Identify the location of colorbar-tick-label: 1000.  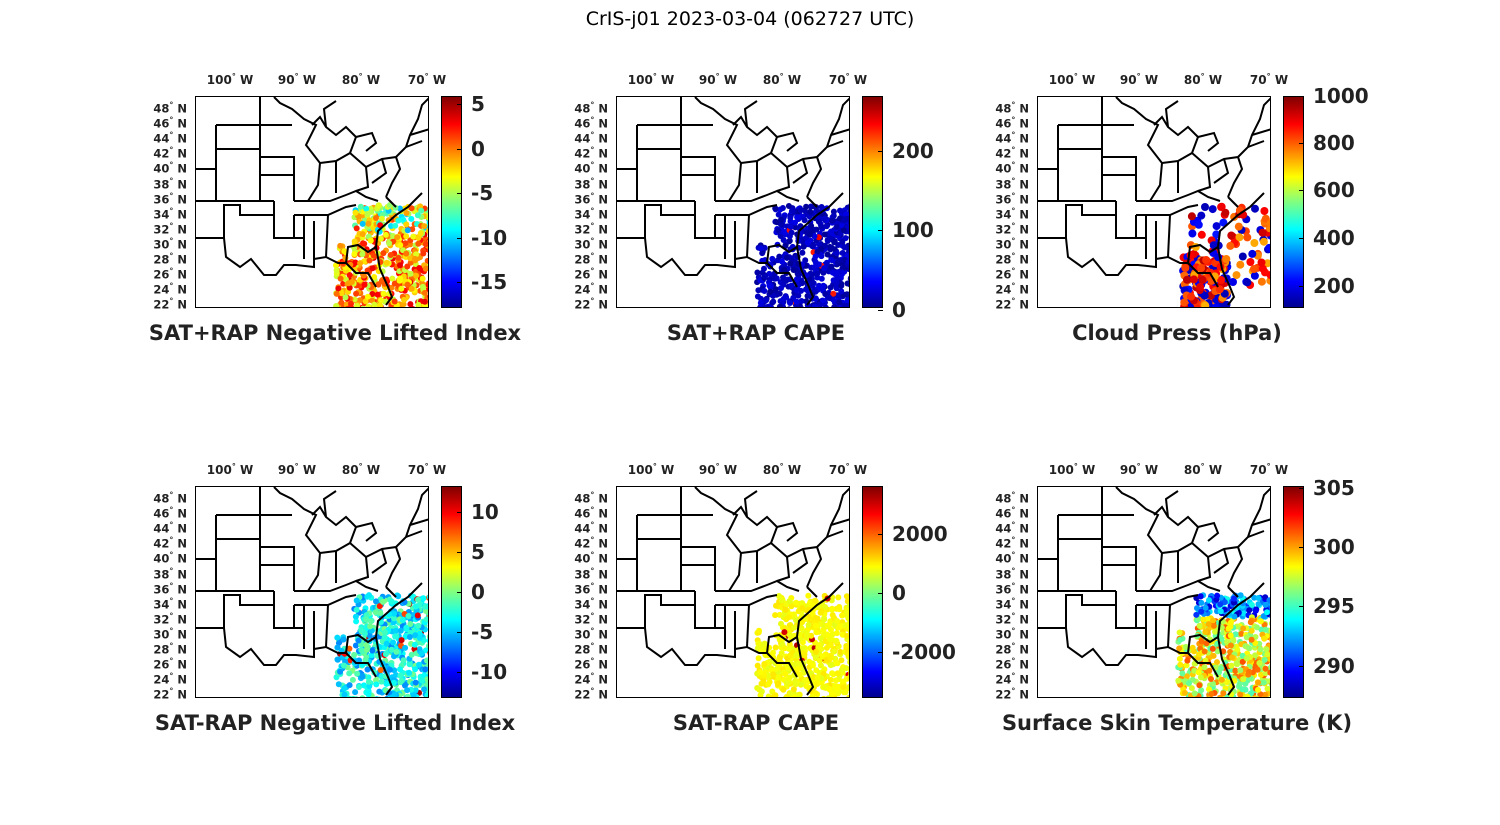
(1341, 96).